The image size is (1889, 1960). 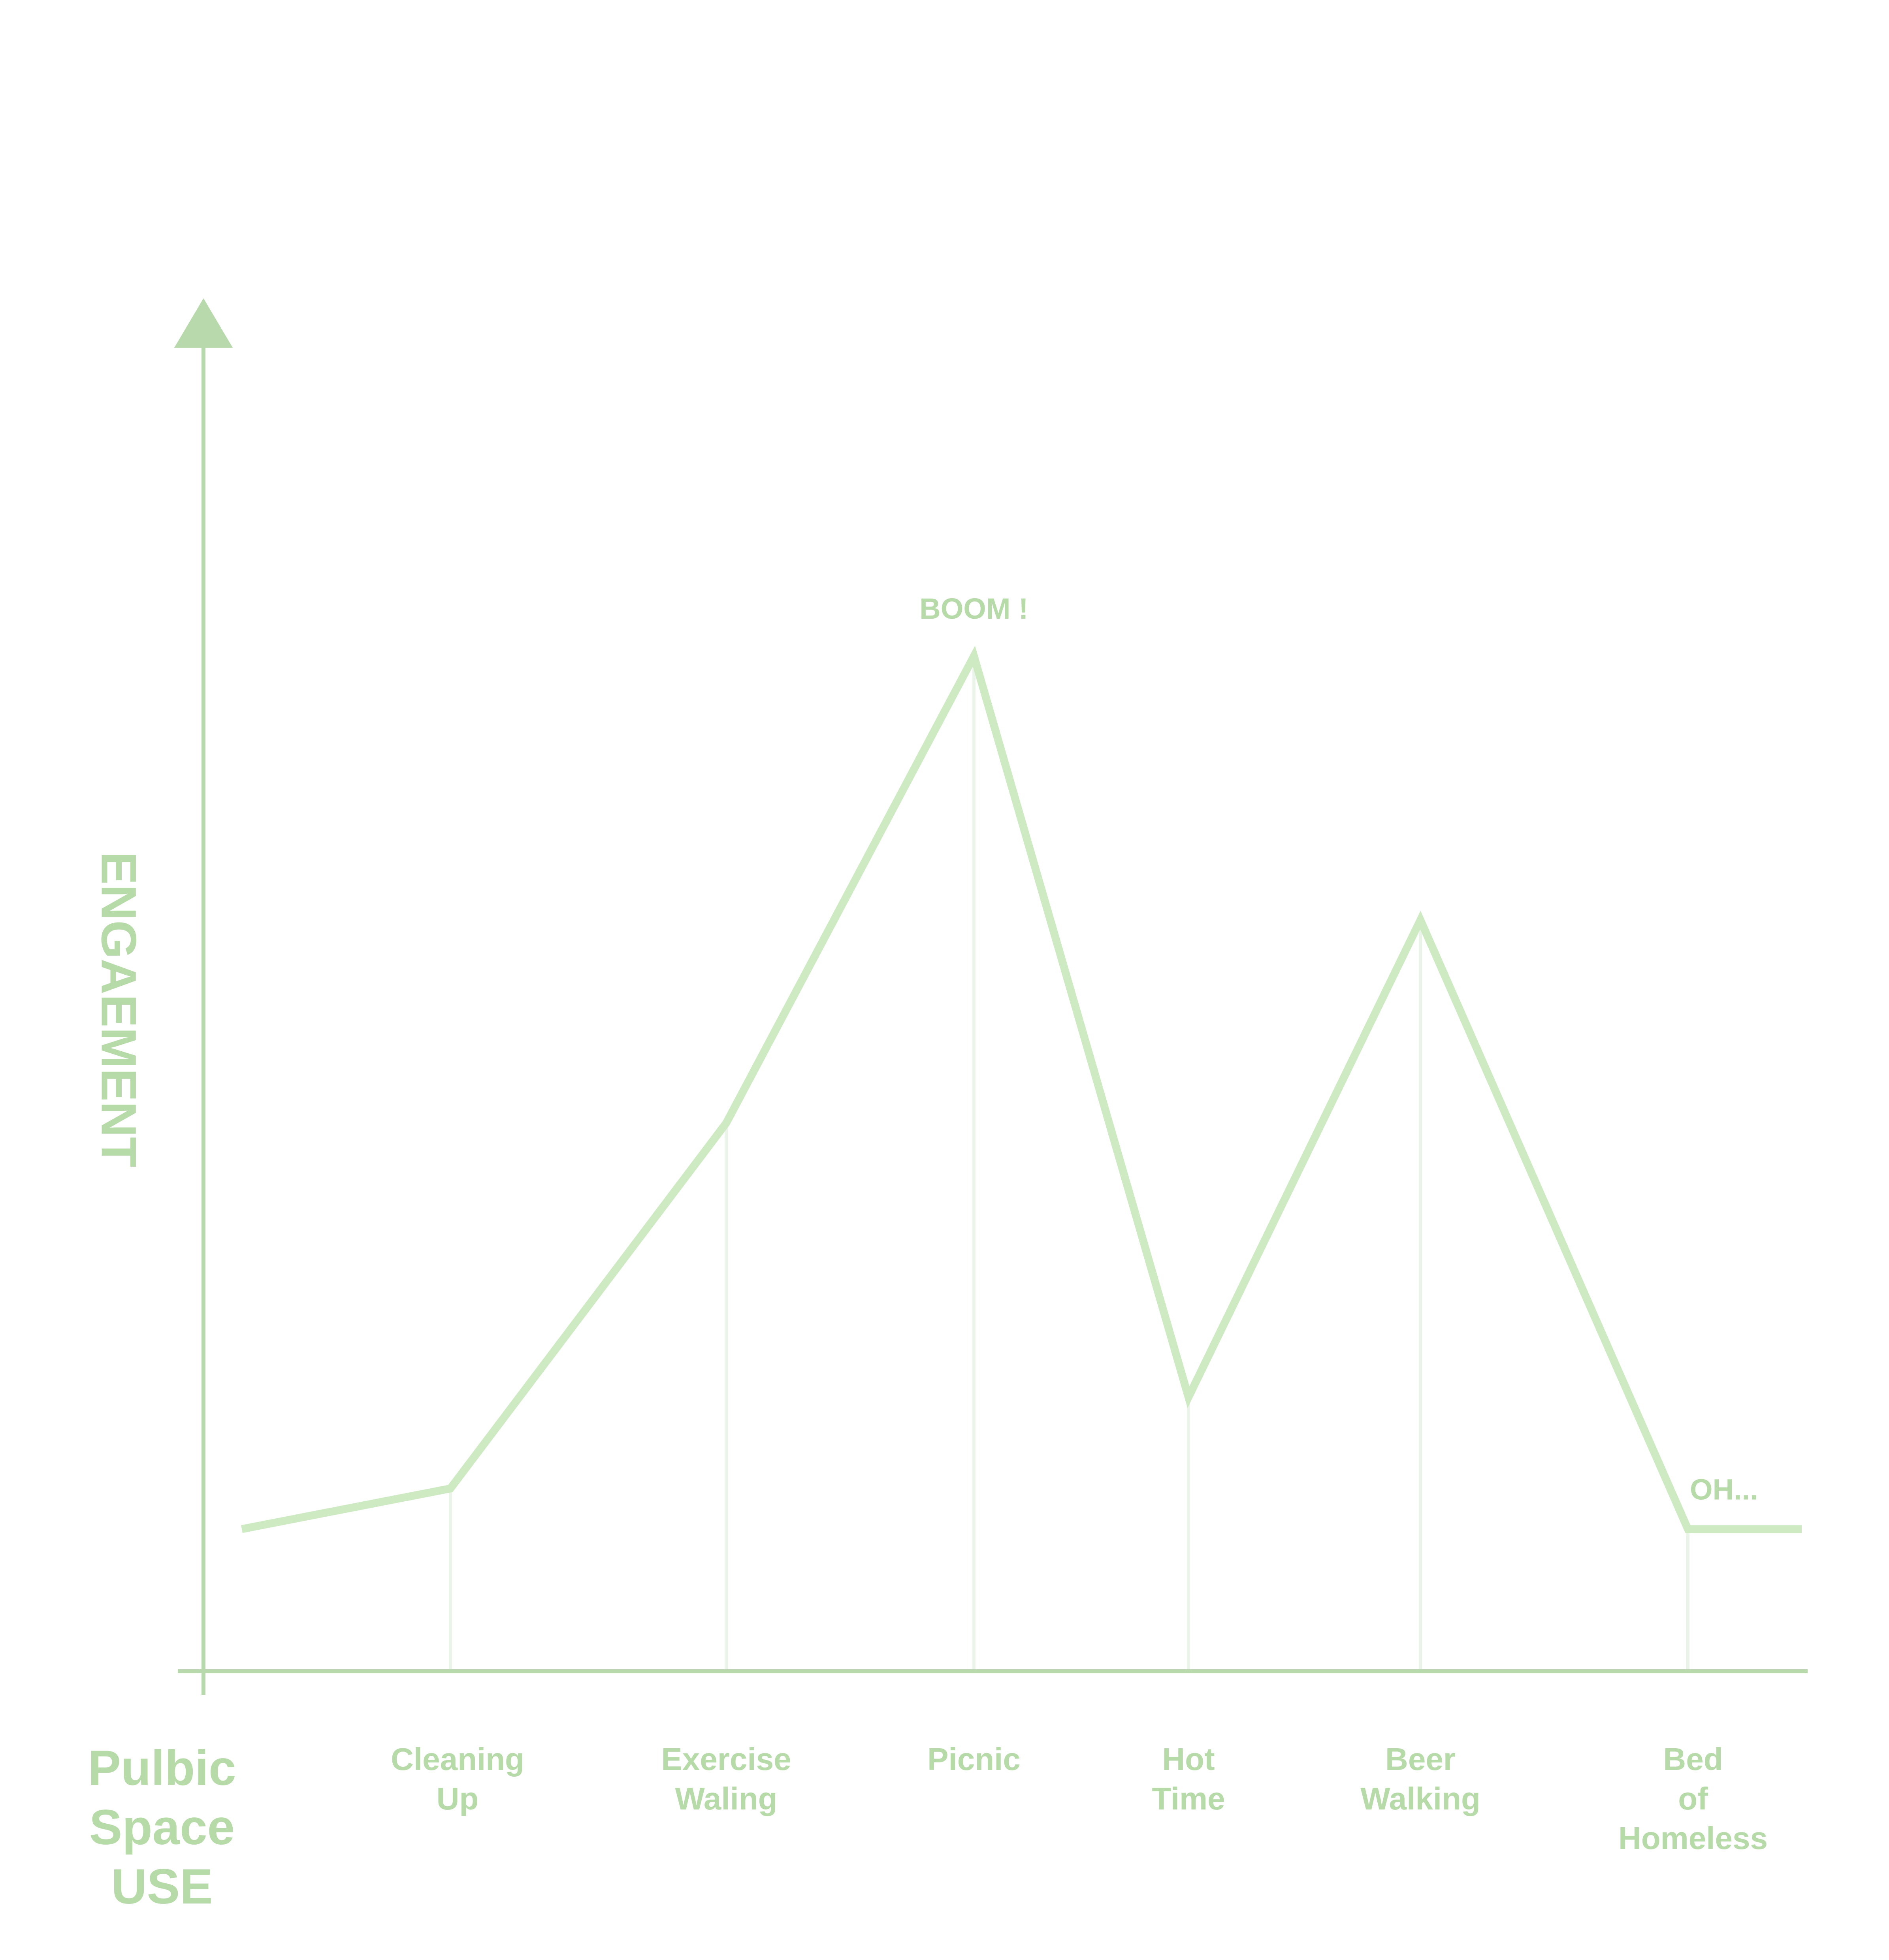 I want to click on y-axis-label: ENGAEMENT, so click(x=119, y=1009).